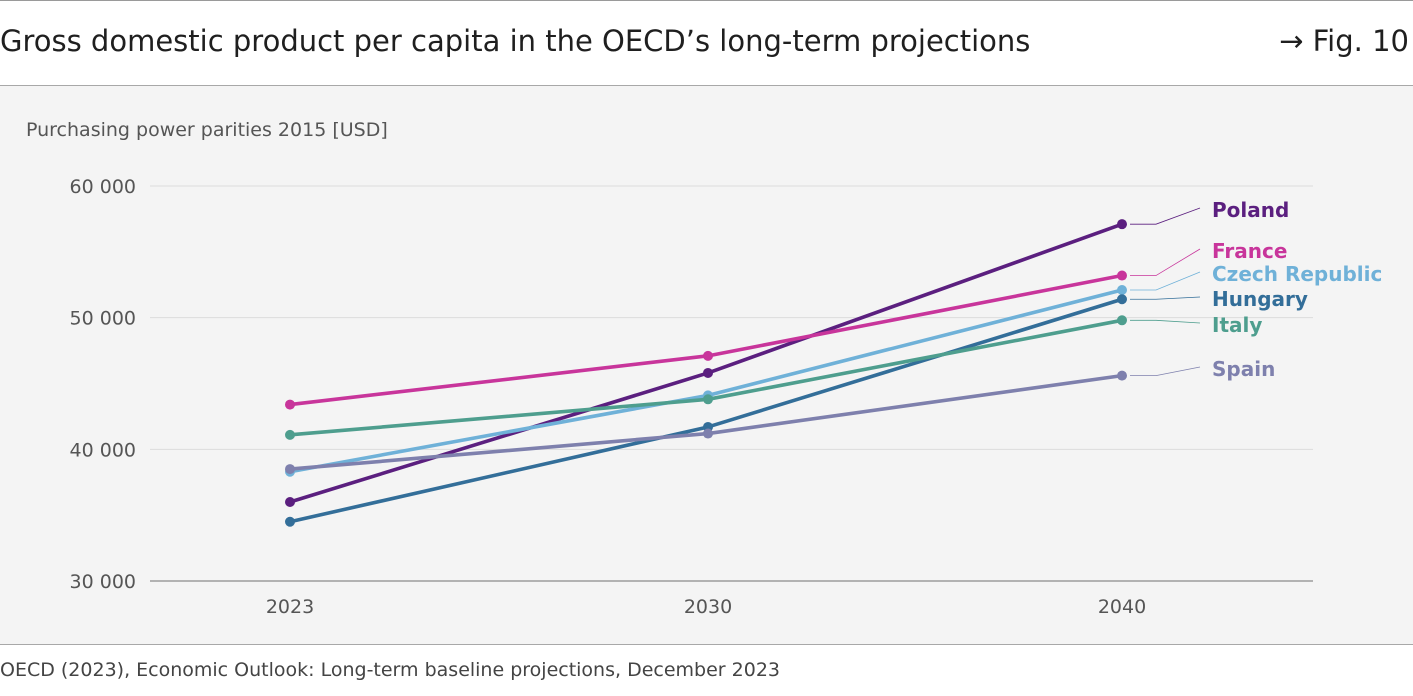 The image size is (1413, 696). I want to click on leader-line-italy, so click(1165, 321).